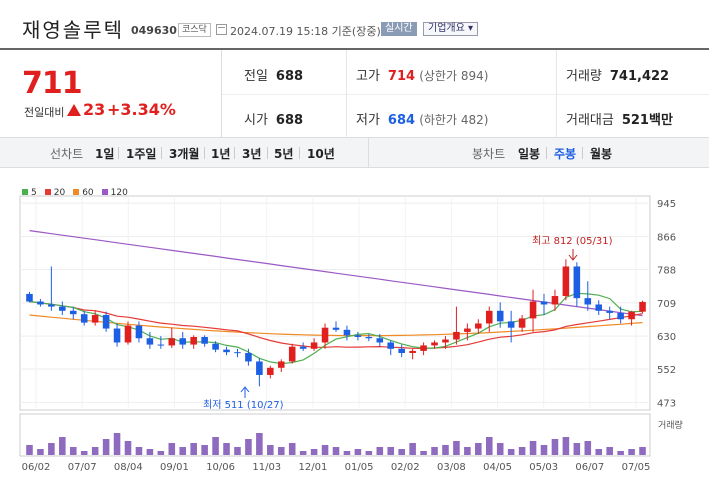  I want to click on legend-item: 60, so click(83, 193).